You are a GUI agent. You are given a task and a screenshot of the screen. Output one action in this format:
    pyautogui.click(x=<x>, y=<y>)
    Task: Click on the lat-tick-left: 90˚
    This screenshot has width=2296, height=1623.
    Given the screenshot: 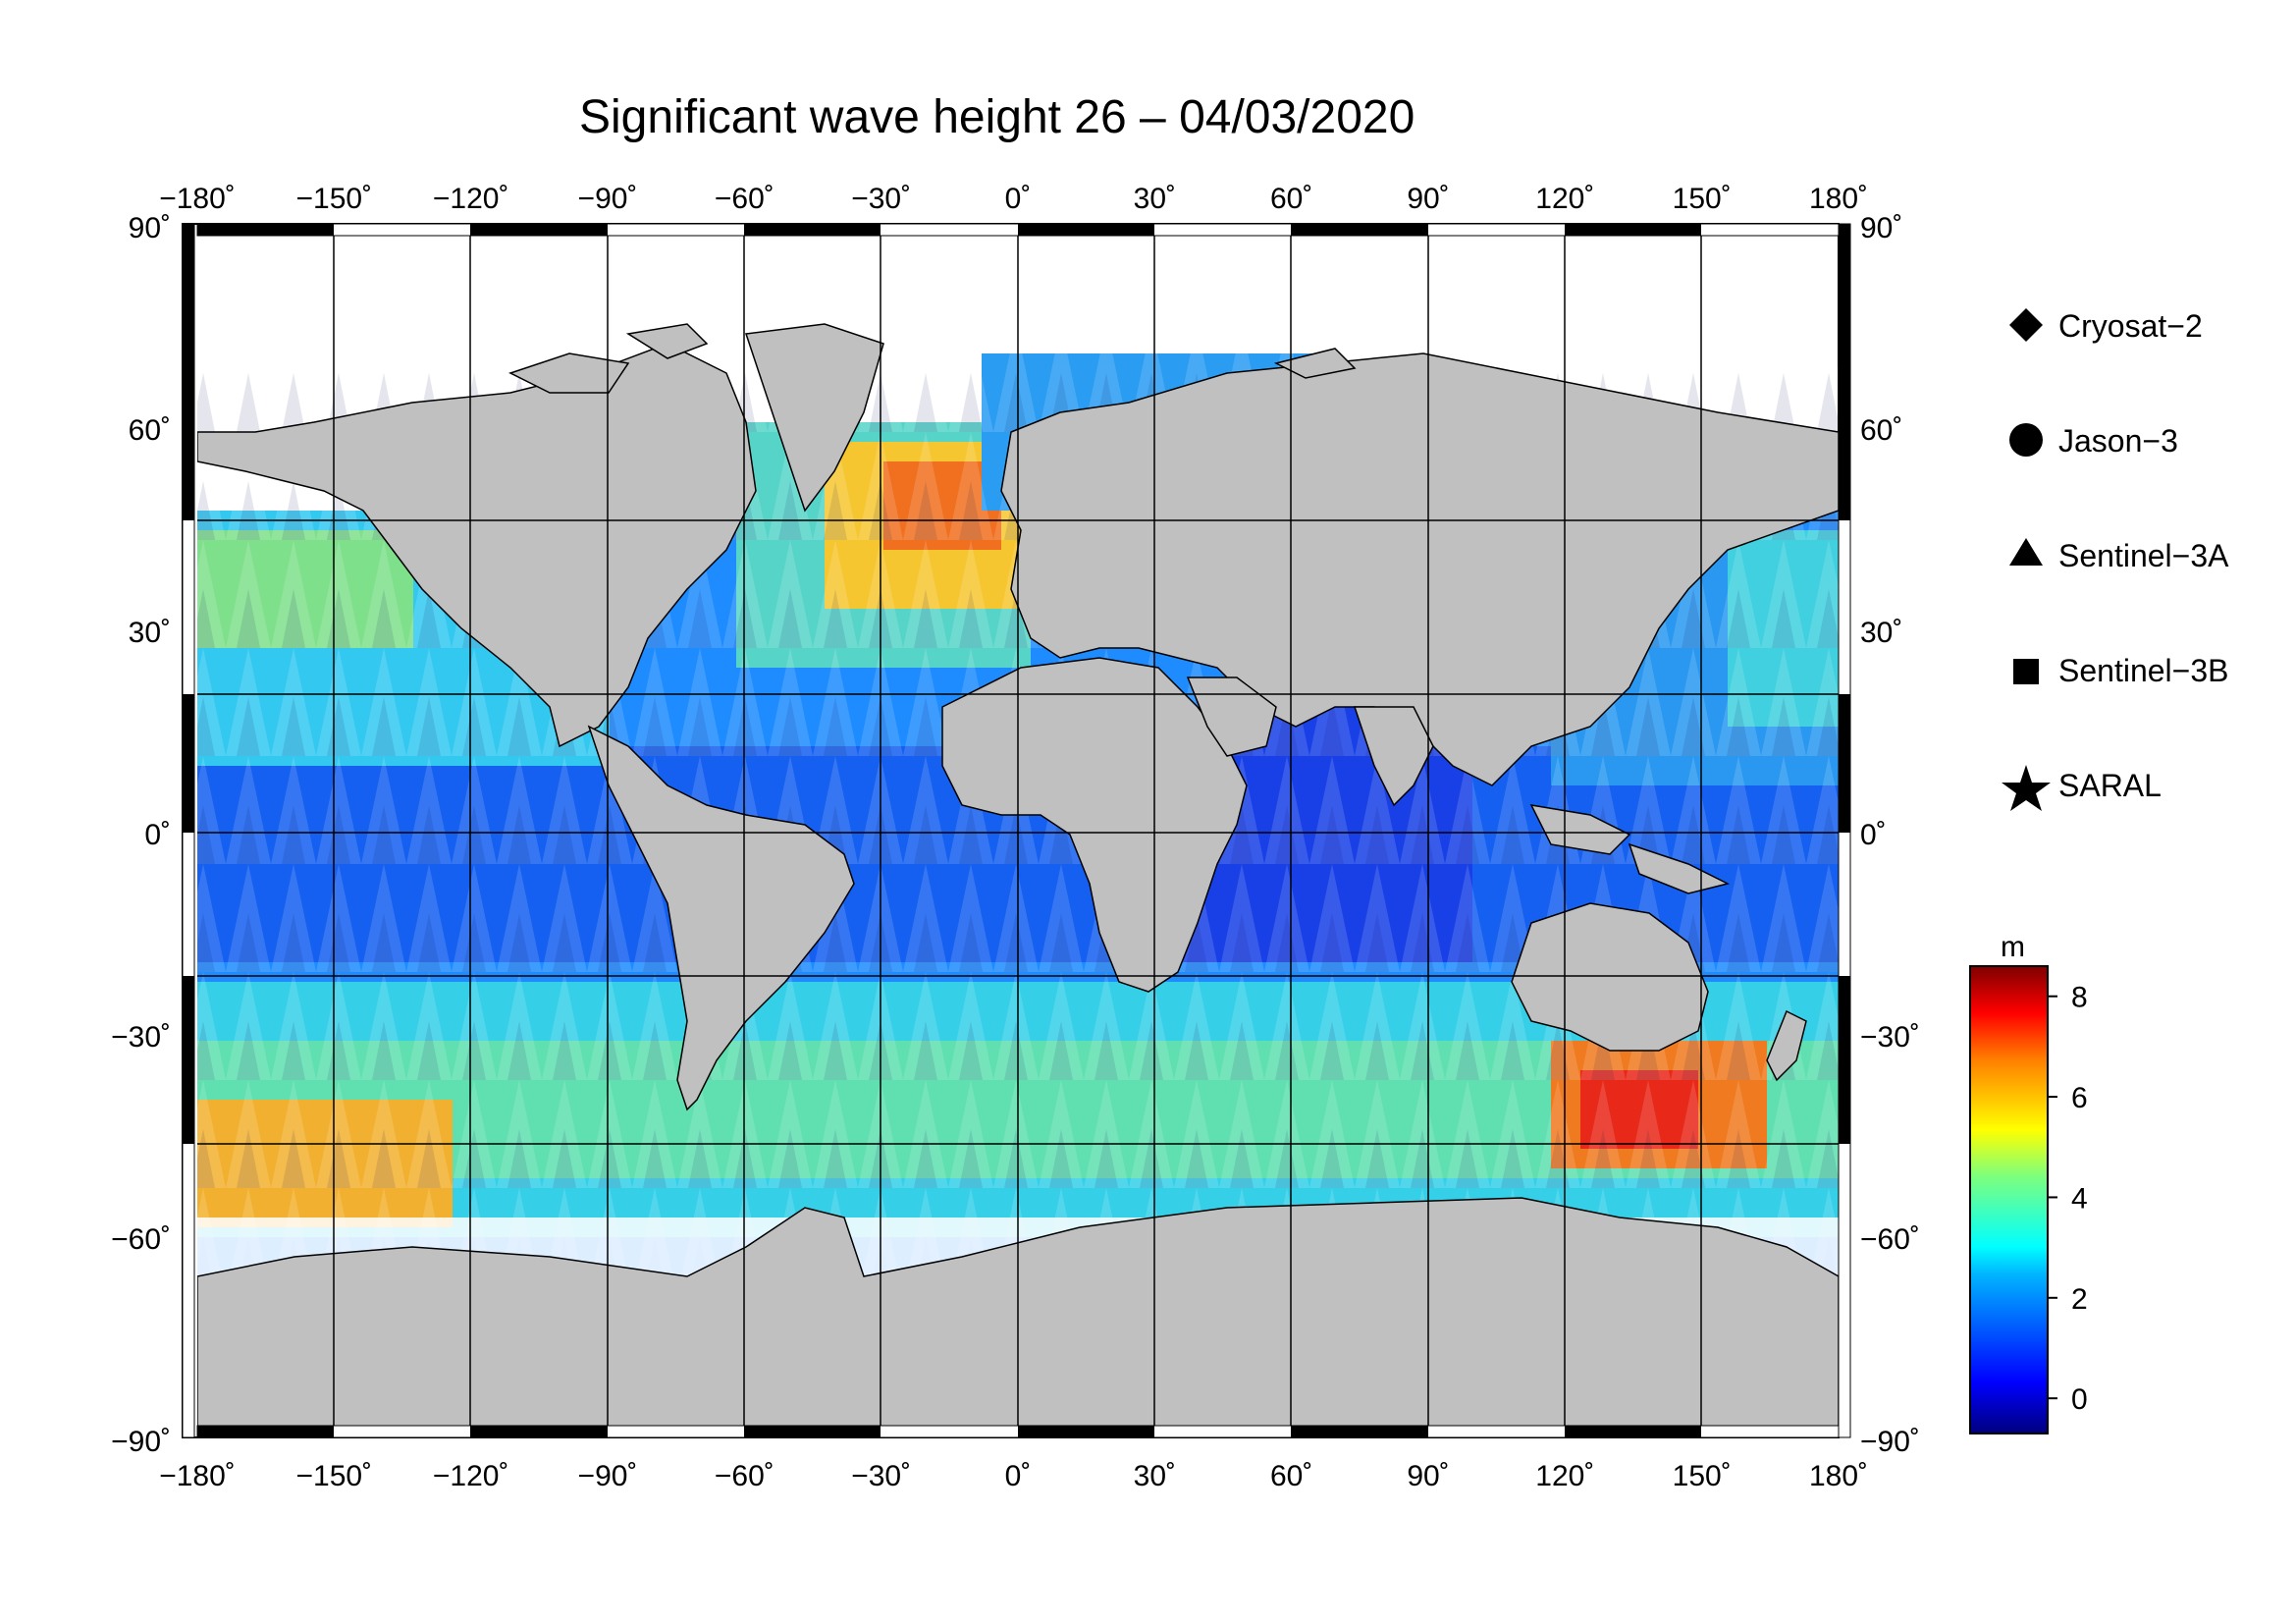 What is the action you would take?
    pyautogui.click(x=150, y=228)
    